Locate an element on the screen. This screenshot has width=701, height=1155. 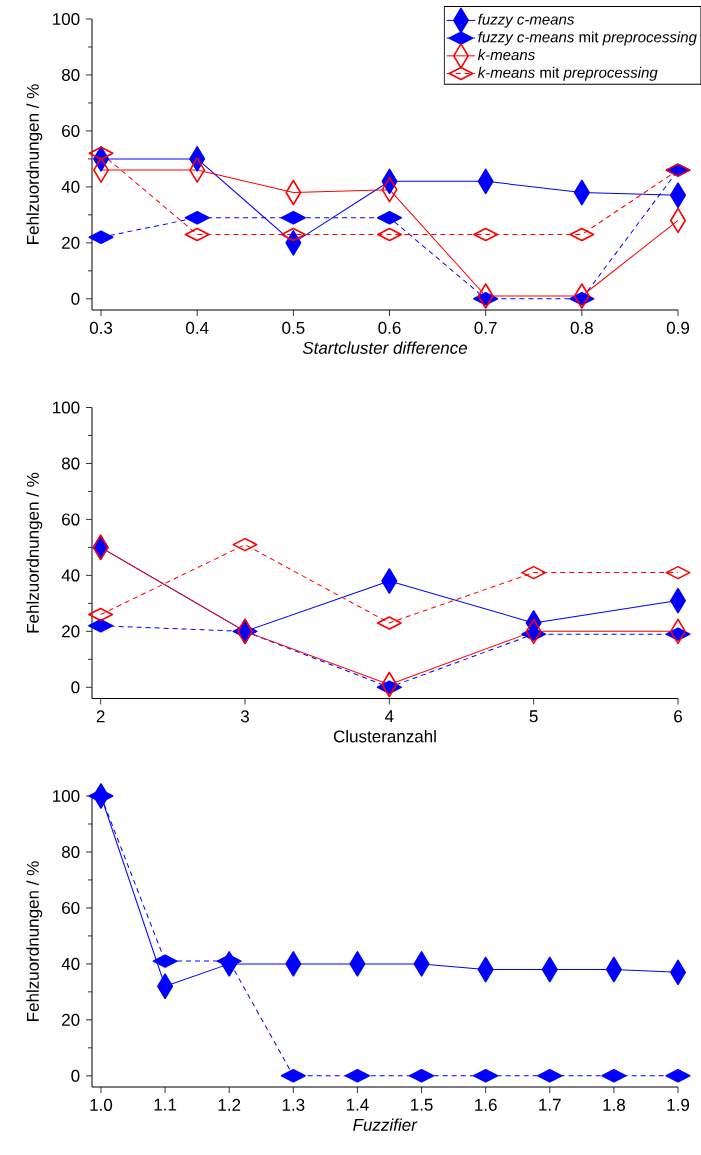
x-tick-label: 1.0 is located at coordinates (101, 1104).